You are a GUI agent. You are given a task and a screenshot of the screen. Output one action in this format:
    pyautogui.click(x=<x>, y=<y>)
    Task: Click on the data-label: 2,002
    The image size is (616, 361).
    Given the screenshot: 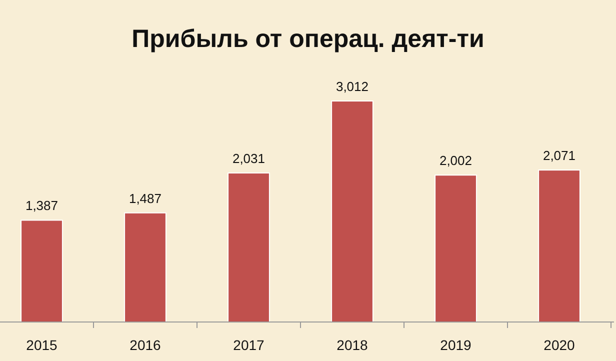 What is the action you would take?
    pyautogui.click(x=455, y=160)
    